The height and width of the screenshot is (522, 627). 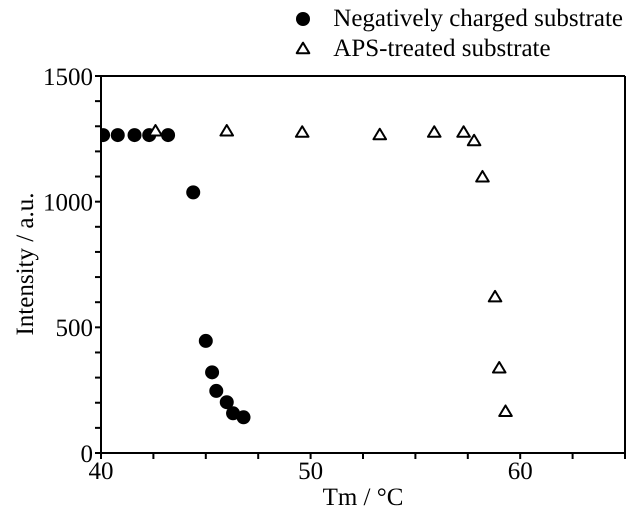 I want to click on y-axis-title: Intensity / a.u., so click(x=26, y=264).